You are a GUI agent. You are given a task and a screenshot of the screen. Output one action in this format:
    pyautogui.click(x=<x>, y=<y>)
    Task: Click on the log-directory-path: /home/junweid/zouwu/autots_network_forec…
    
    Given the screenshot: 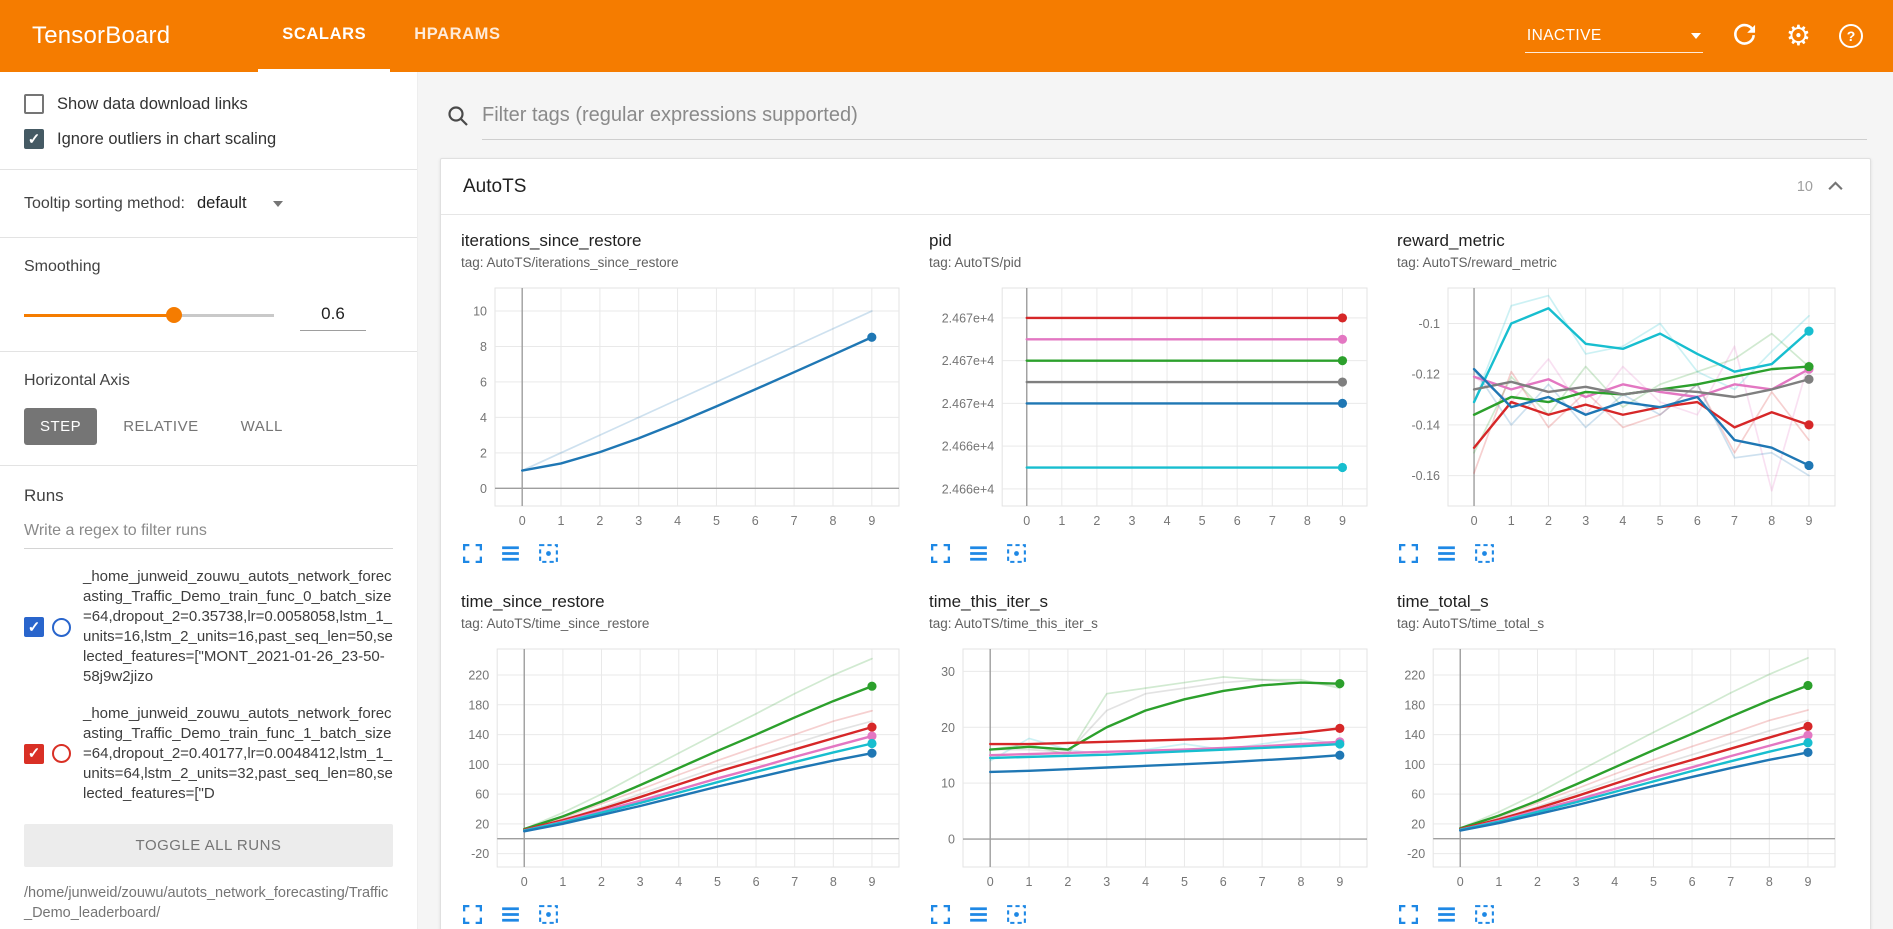 What is the action you would take?
    pyautogui.click(x=206, y=903)
    